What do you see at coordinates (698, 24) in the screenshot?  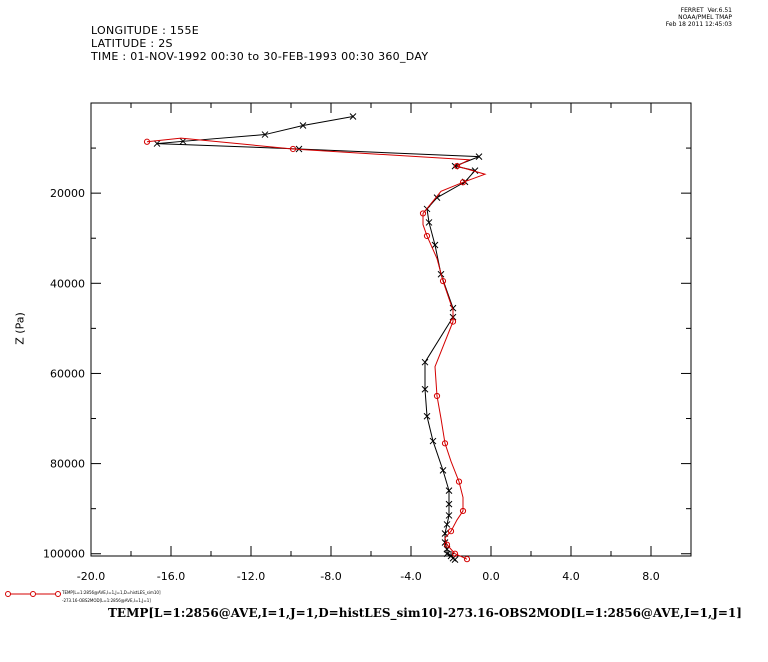 I see `date-stamp: Feb 18 2011 12:45:03` at bounding box center [698, 24].